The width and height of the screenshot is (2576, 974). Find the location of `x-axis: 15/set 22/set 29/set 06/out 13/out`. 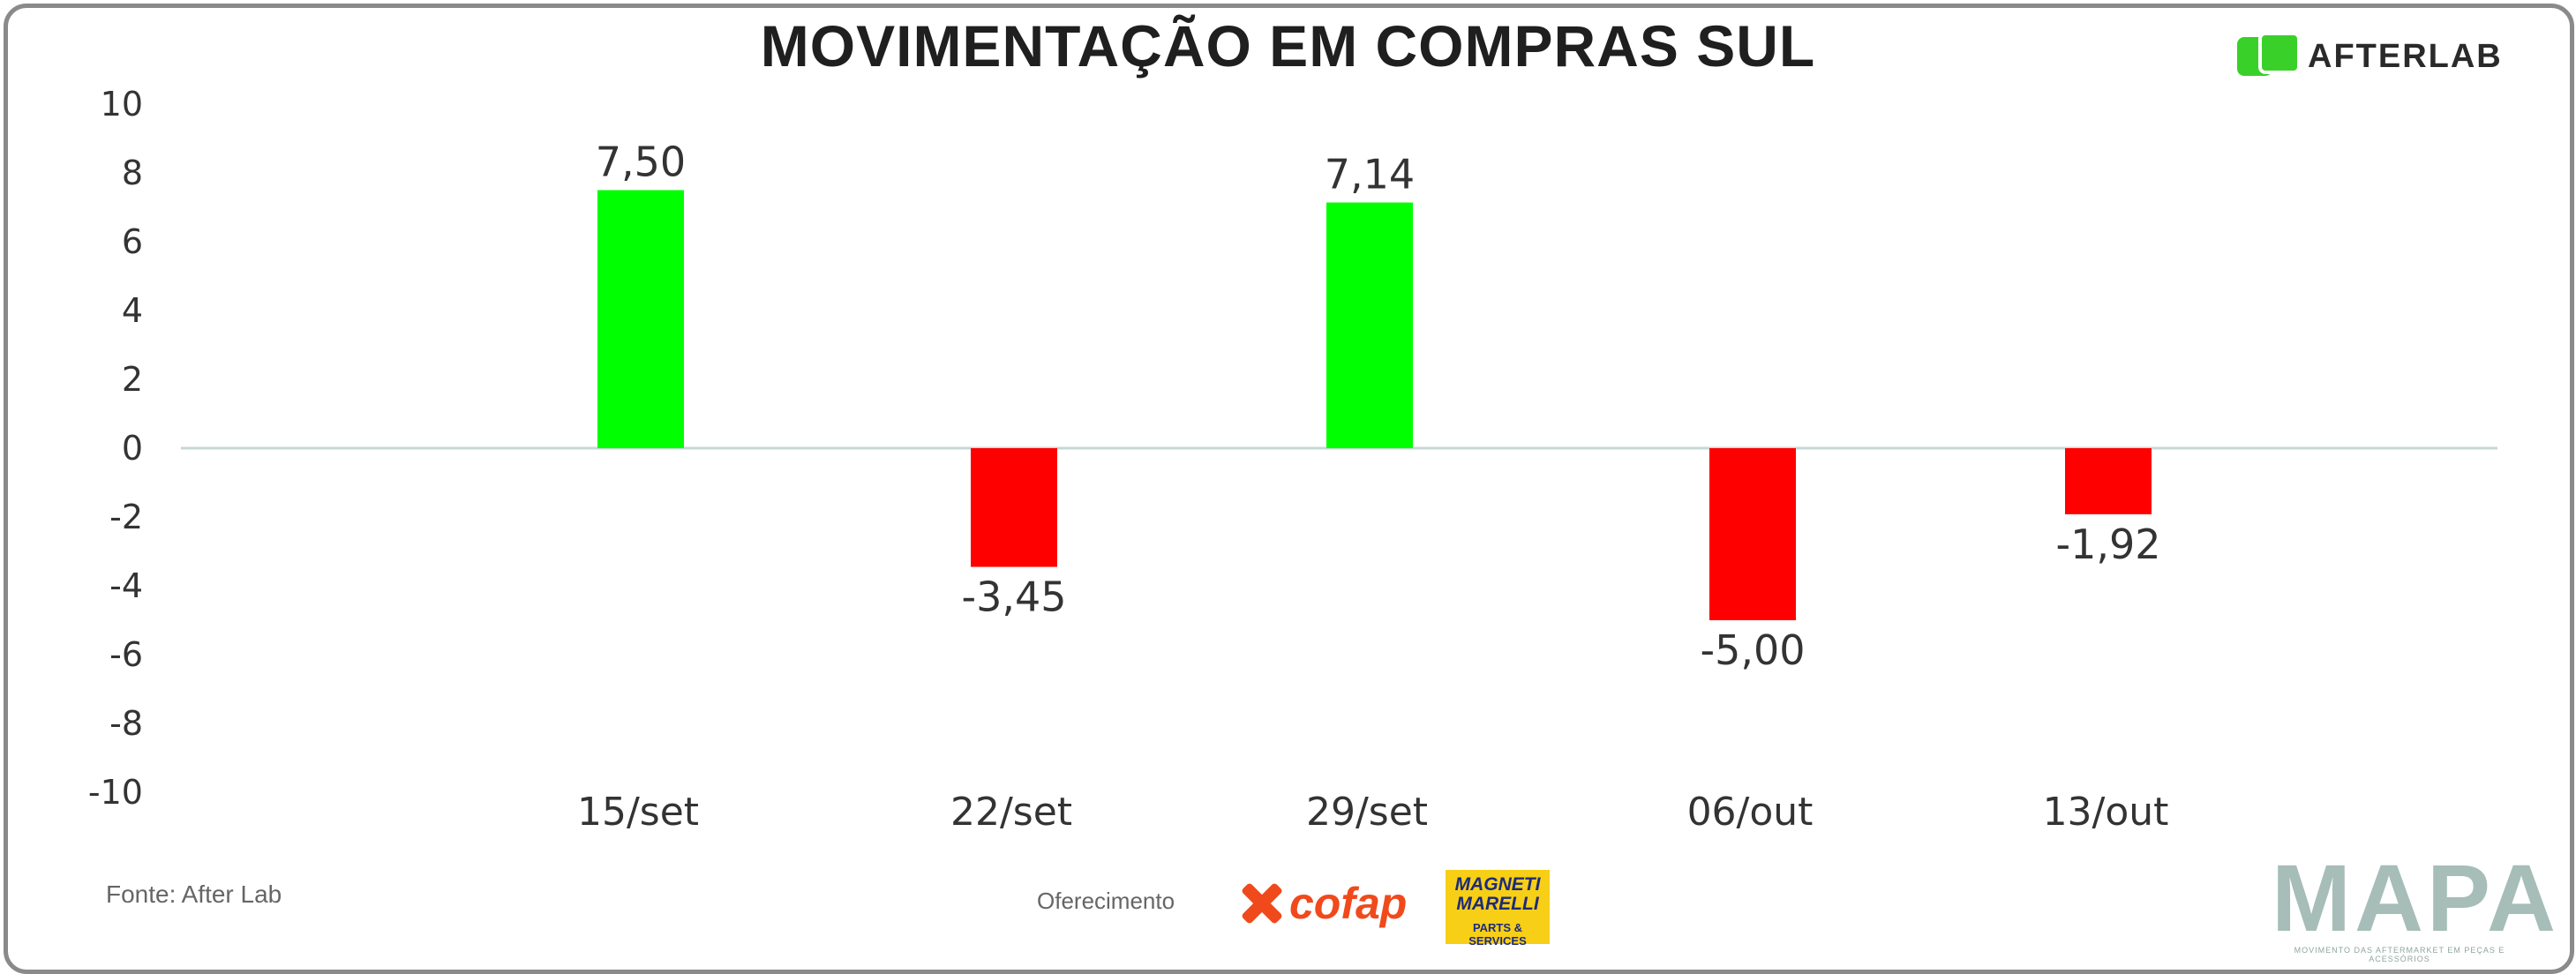

x-axis: 15/set 22/set 29/set 06/out 13/out is located at coordinates (1372, 812).